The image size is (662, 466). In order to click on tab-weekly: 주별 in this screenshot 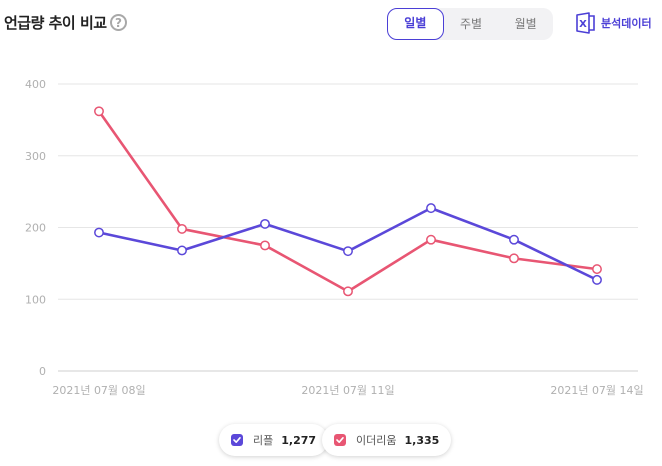, I will do `click(471, 24)`.